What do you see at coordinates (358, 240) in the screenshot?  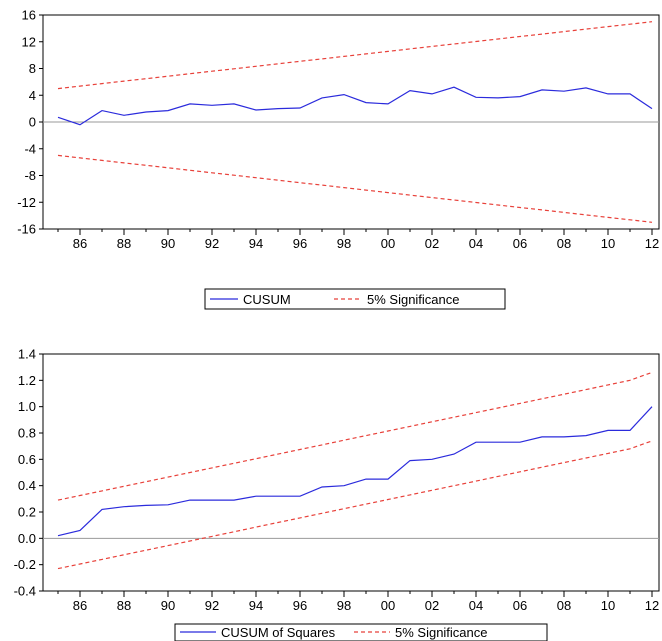 I see `cusum-x-ticks: 86 88 90 92 94 96 98 00 02 04 06 08 10 12` at bounding box center [358, 240].